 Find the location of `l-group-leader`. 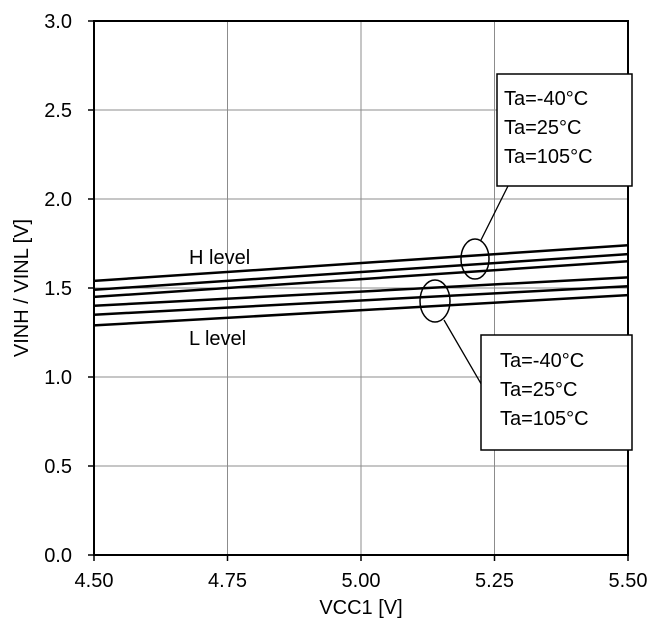

l-group-leader is located at coordinates (465, 357).